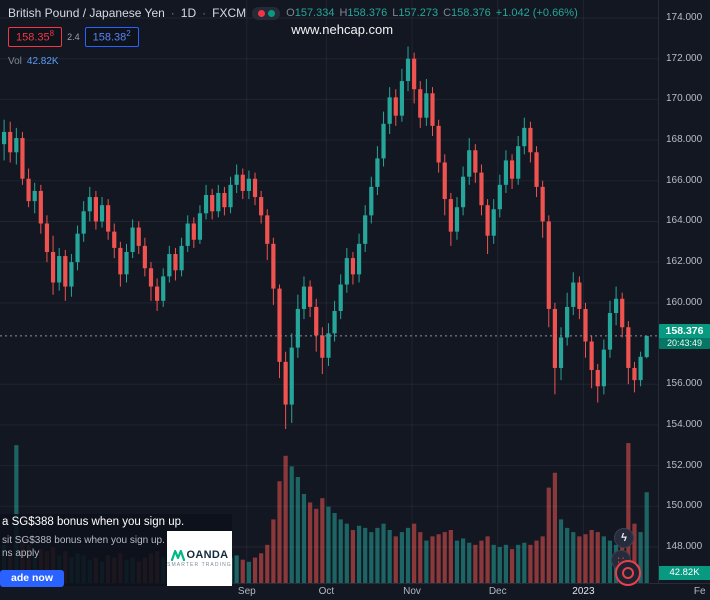 The height and width of the screenshot is (600, 710). What do you see at coordinates (342, 29) in the screenshot?
I see `watermark: www.nehcap.com` at bounding box center [342, 29].